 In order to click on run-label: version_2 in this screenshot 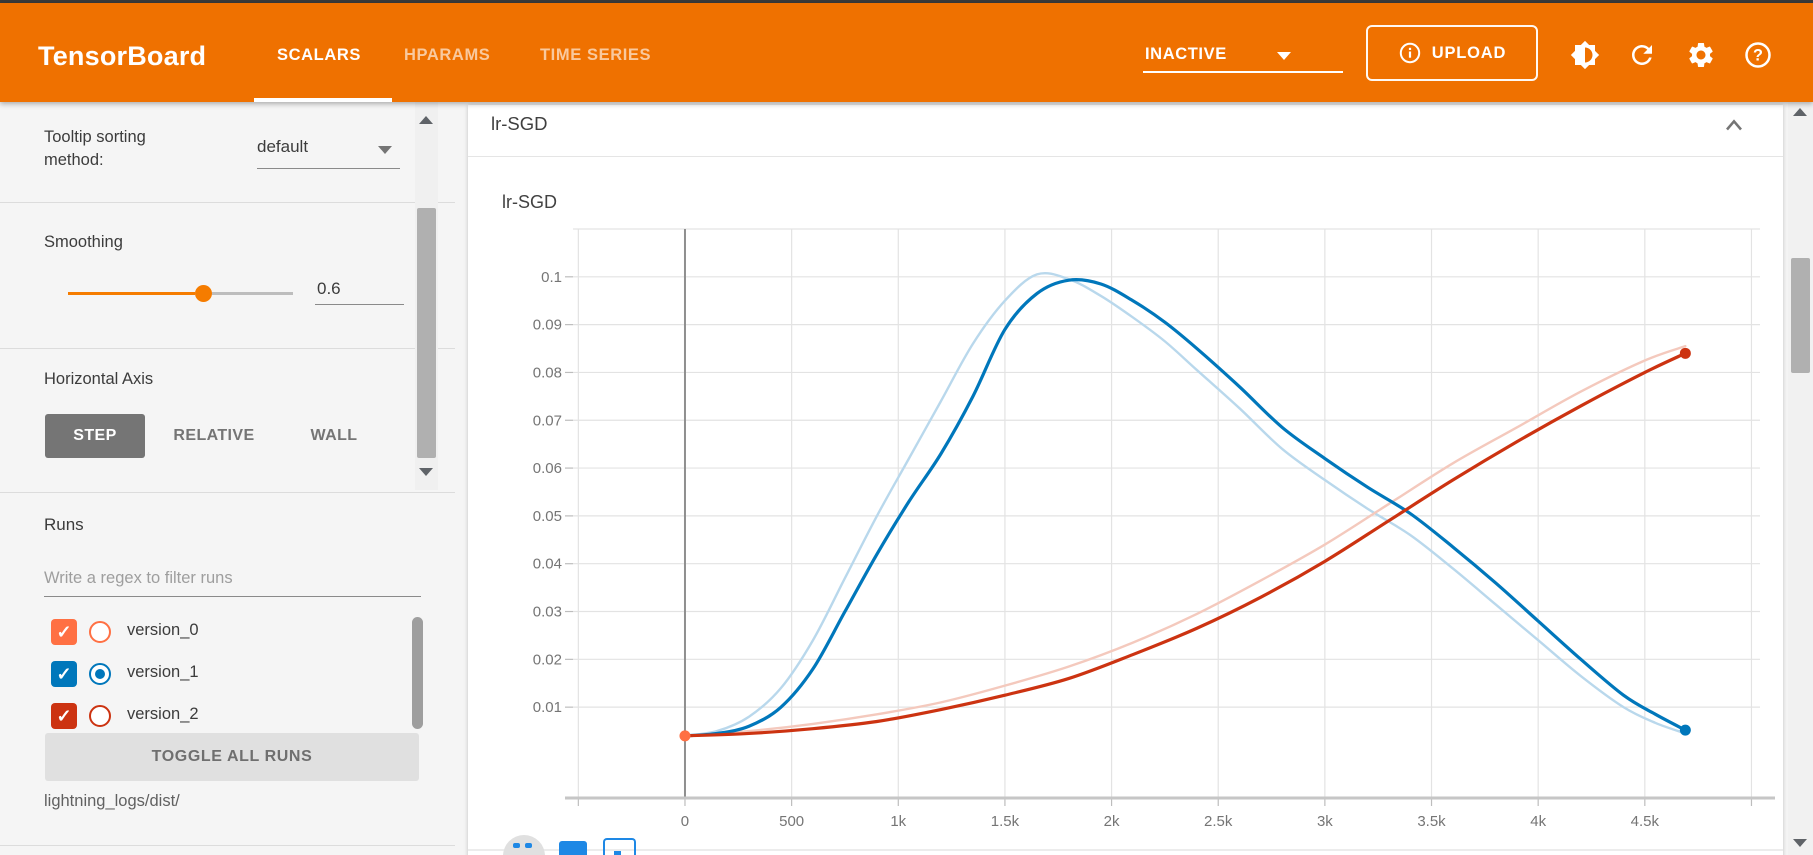, I will do `click(163, 714)`.